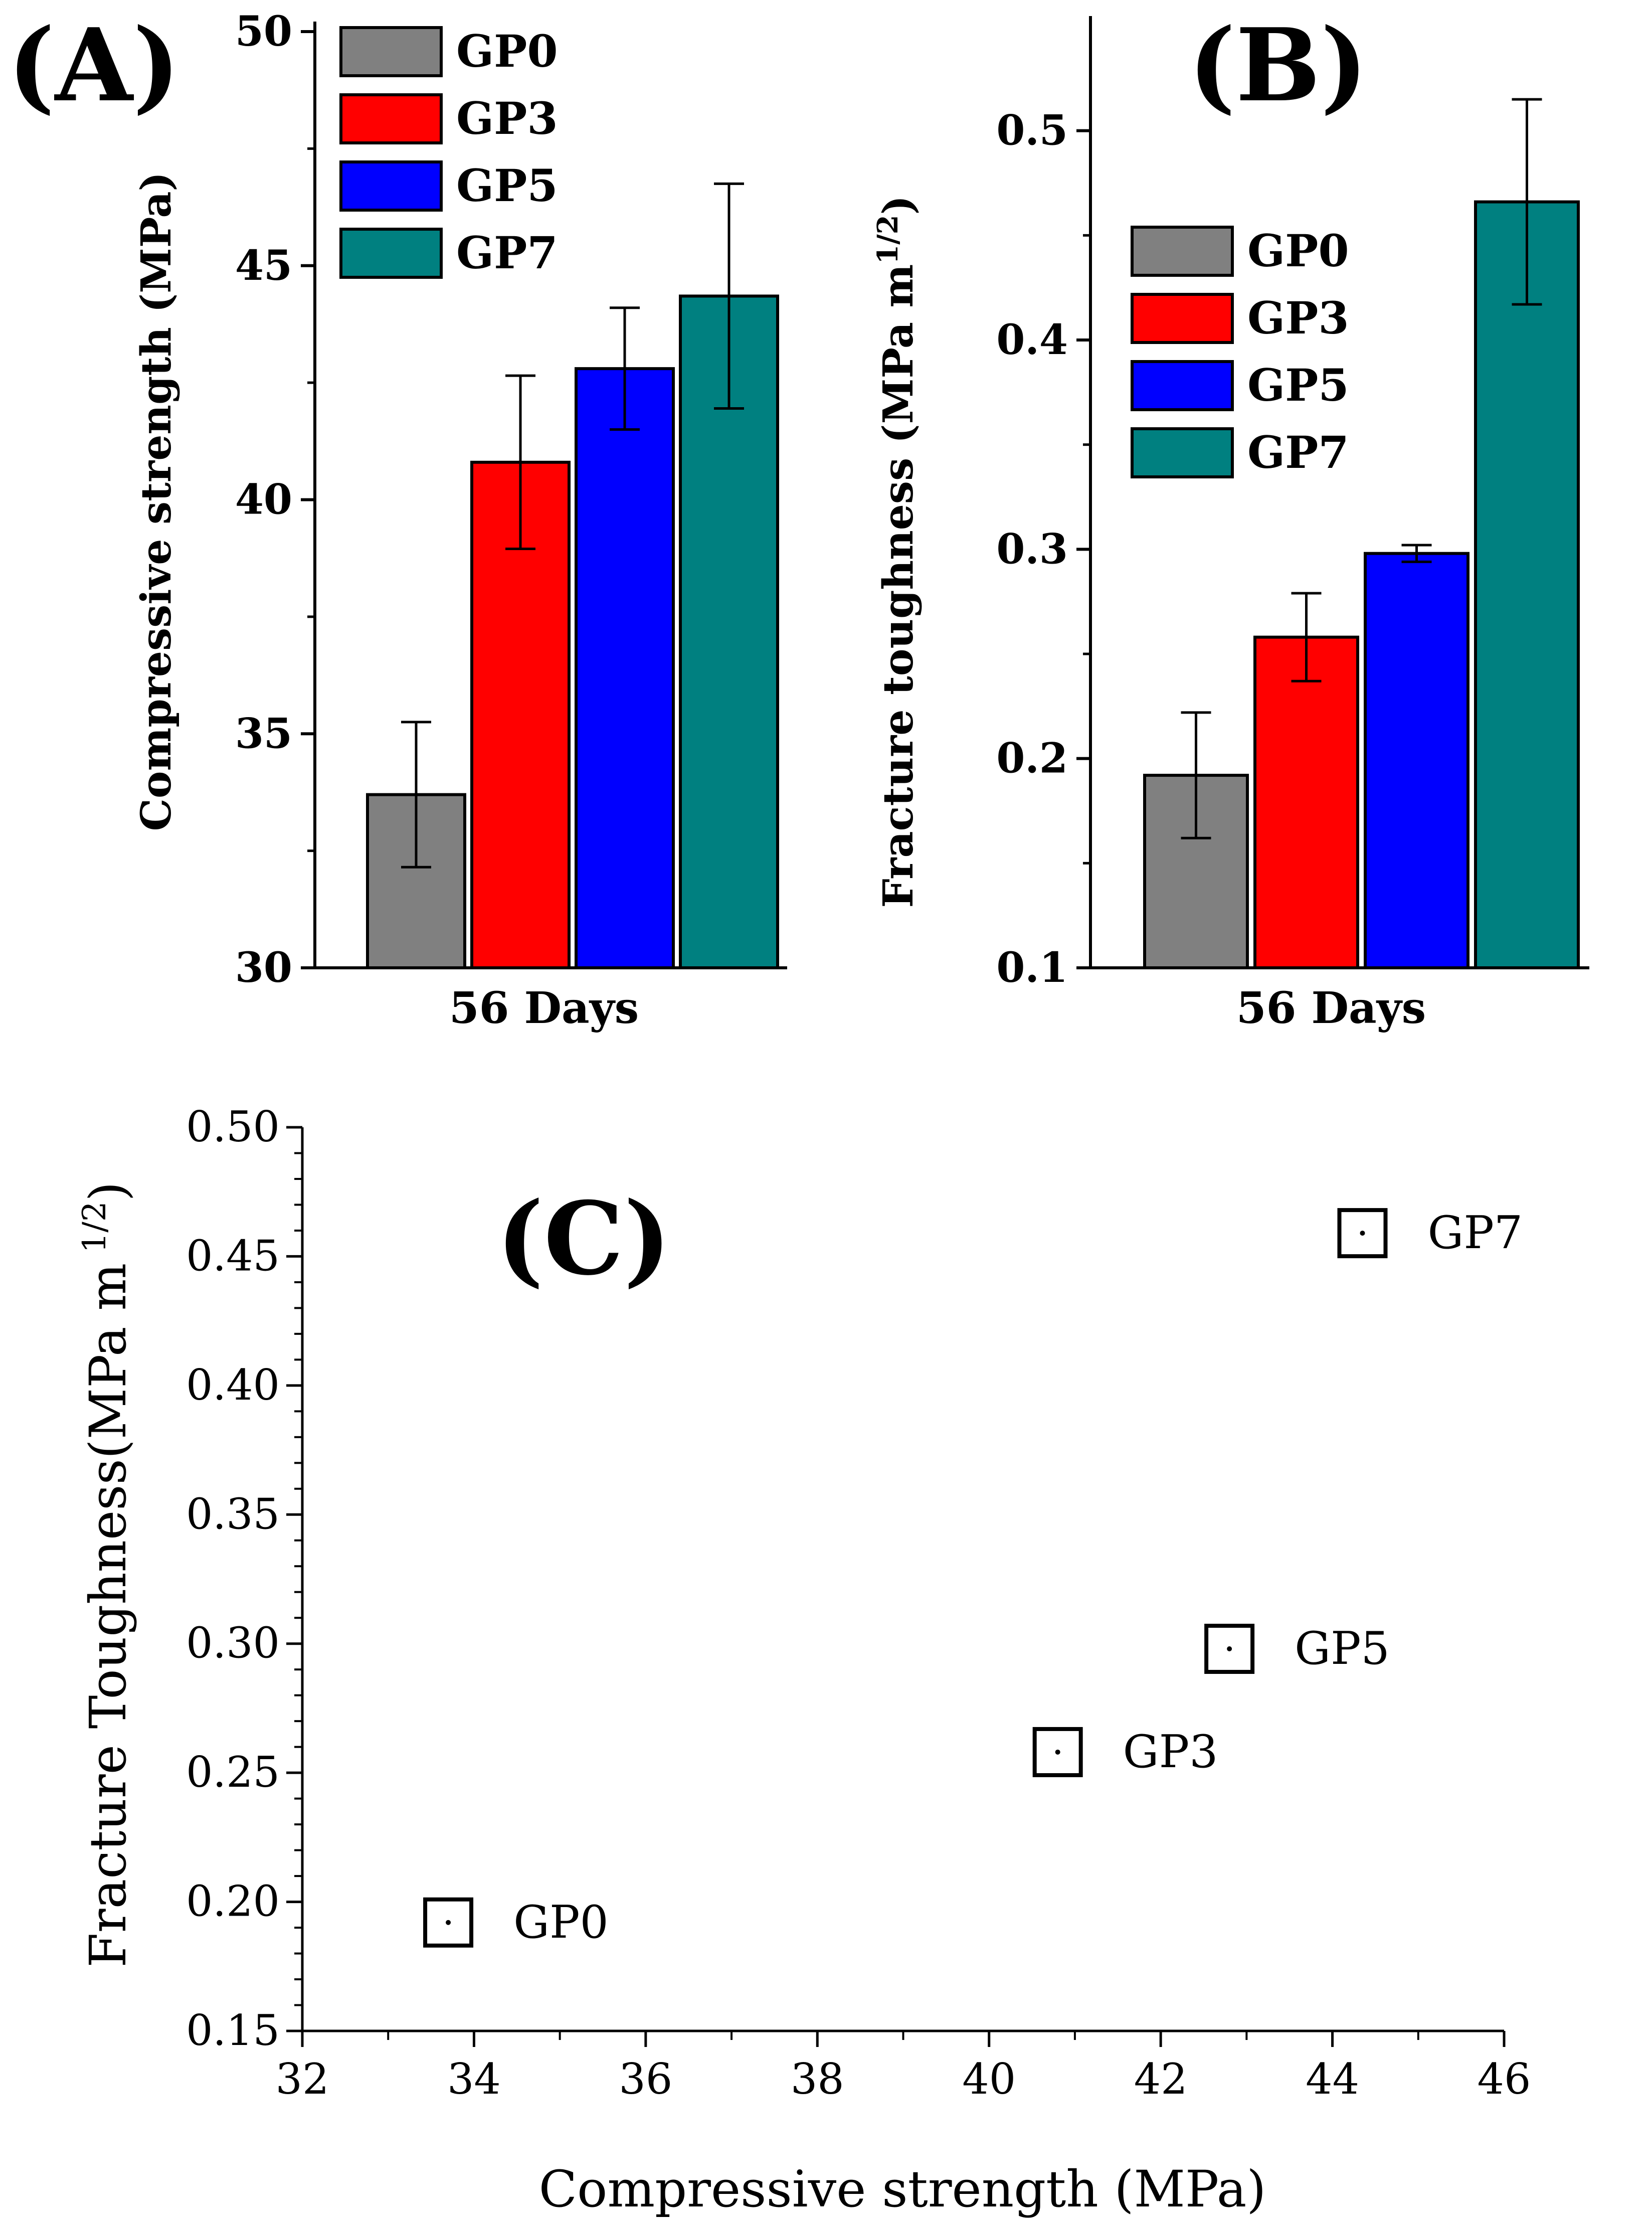  What do you see at coordinates (233, 1901) in the screenshot?
I see `y-tick-label: 0.20` at bounding box center [233, 1901].